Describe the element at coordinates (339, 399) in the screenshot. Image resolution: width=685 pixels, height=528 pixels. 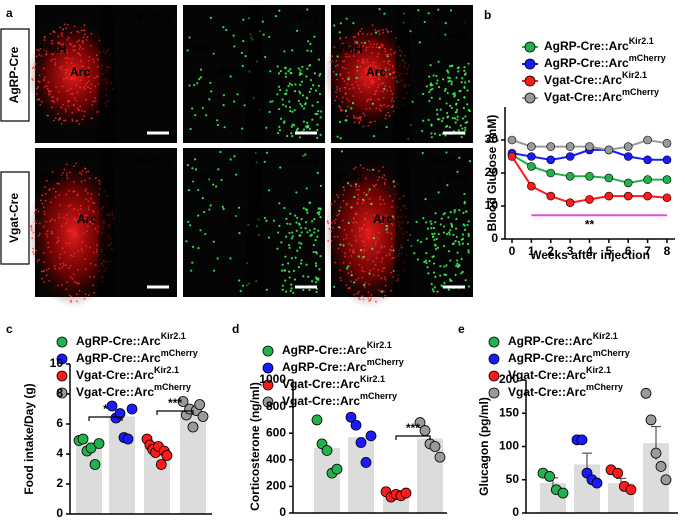
I see `legend-entry: Vgat-Cre::ArcmCherry` at that location.